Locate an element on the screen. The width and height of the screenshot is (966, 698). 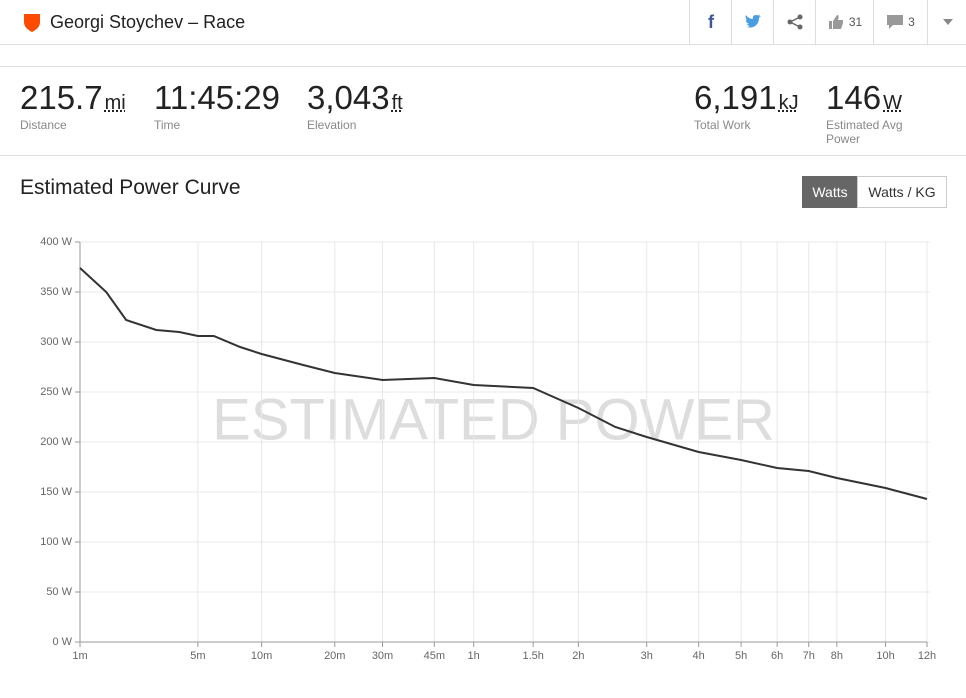
stat-value-row: 146 W is located at coordinates (871, 98).